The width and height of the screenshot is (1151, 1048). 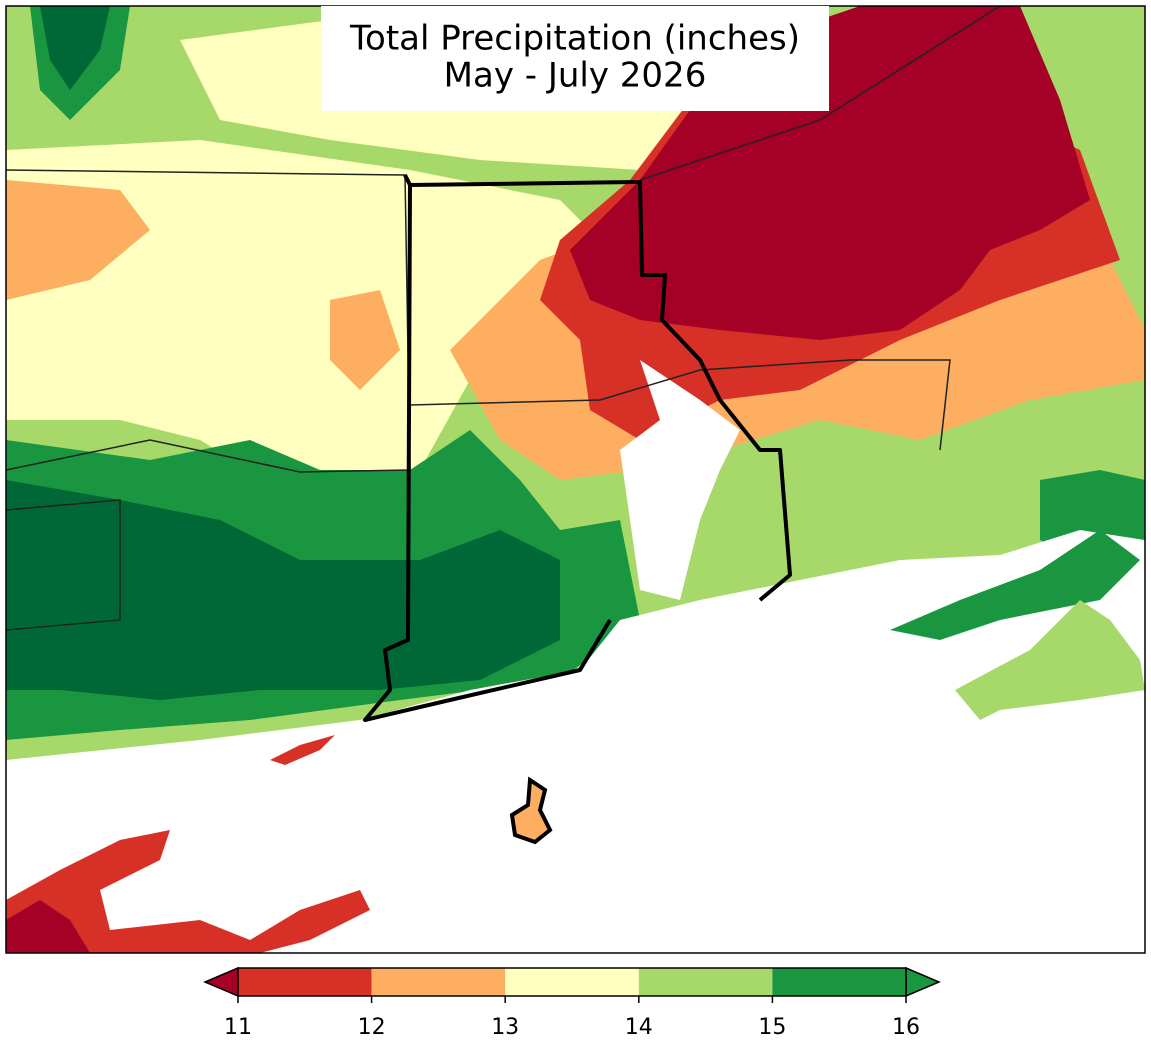 I want to click on colorbar-outline, so click(x=572, y=982).